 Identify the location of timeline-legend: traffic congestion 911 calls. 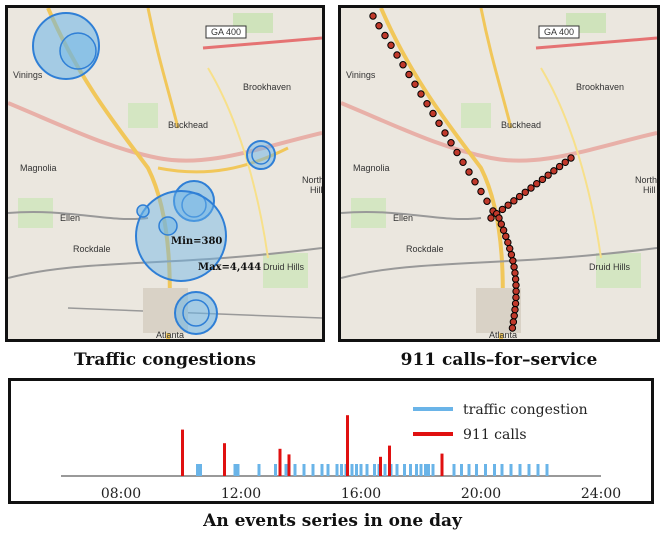
(500, 422).